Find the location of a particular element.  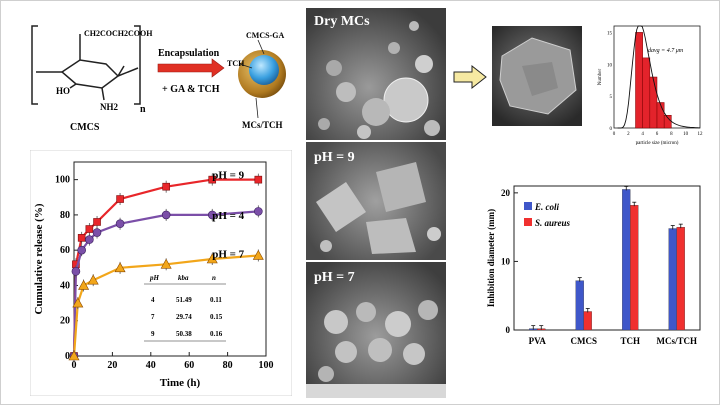

release-y-tick-label: 60 is located at coordinates (65, 250).